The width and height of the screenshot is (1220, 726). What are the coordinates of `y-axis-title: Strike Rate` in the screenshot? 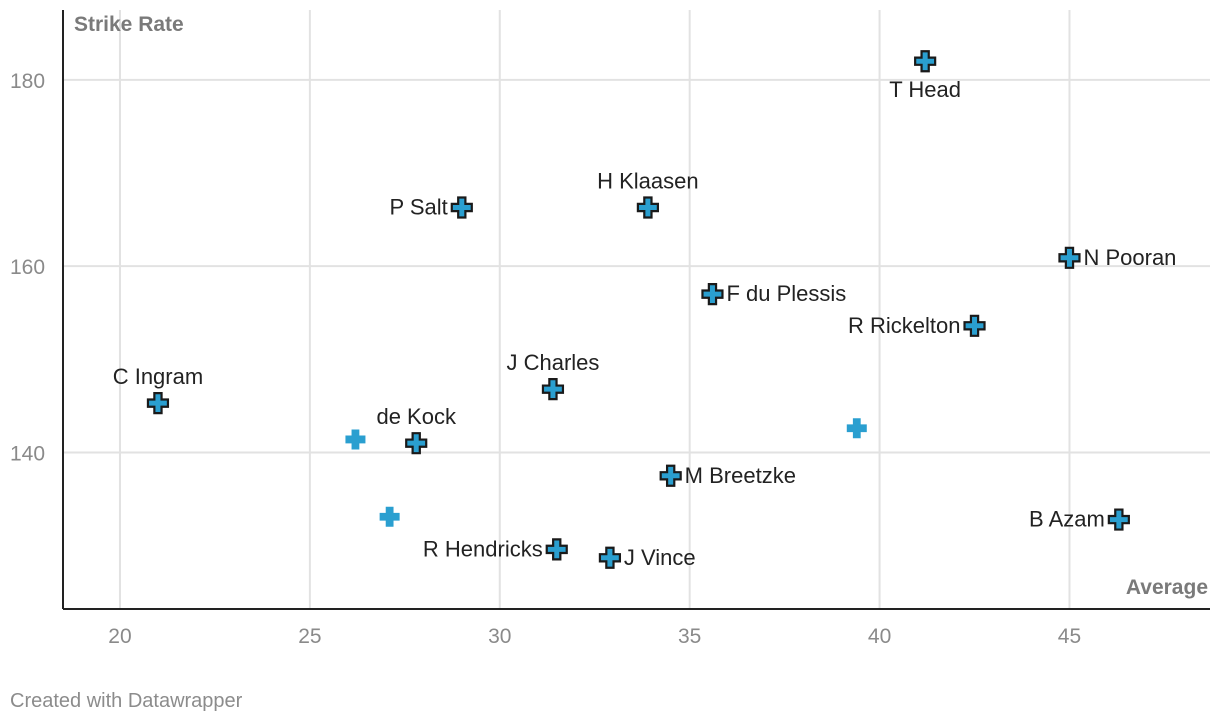 It's located at (129, 24).